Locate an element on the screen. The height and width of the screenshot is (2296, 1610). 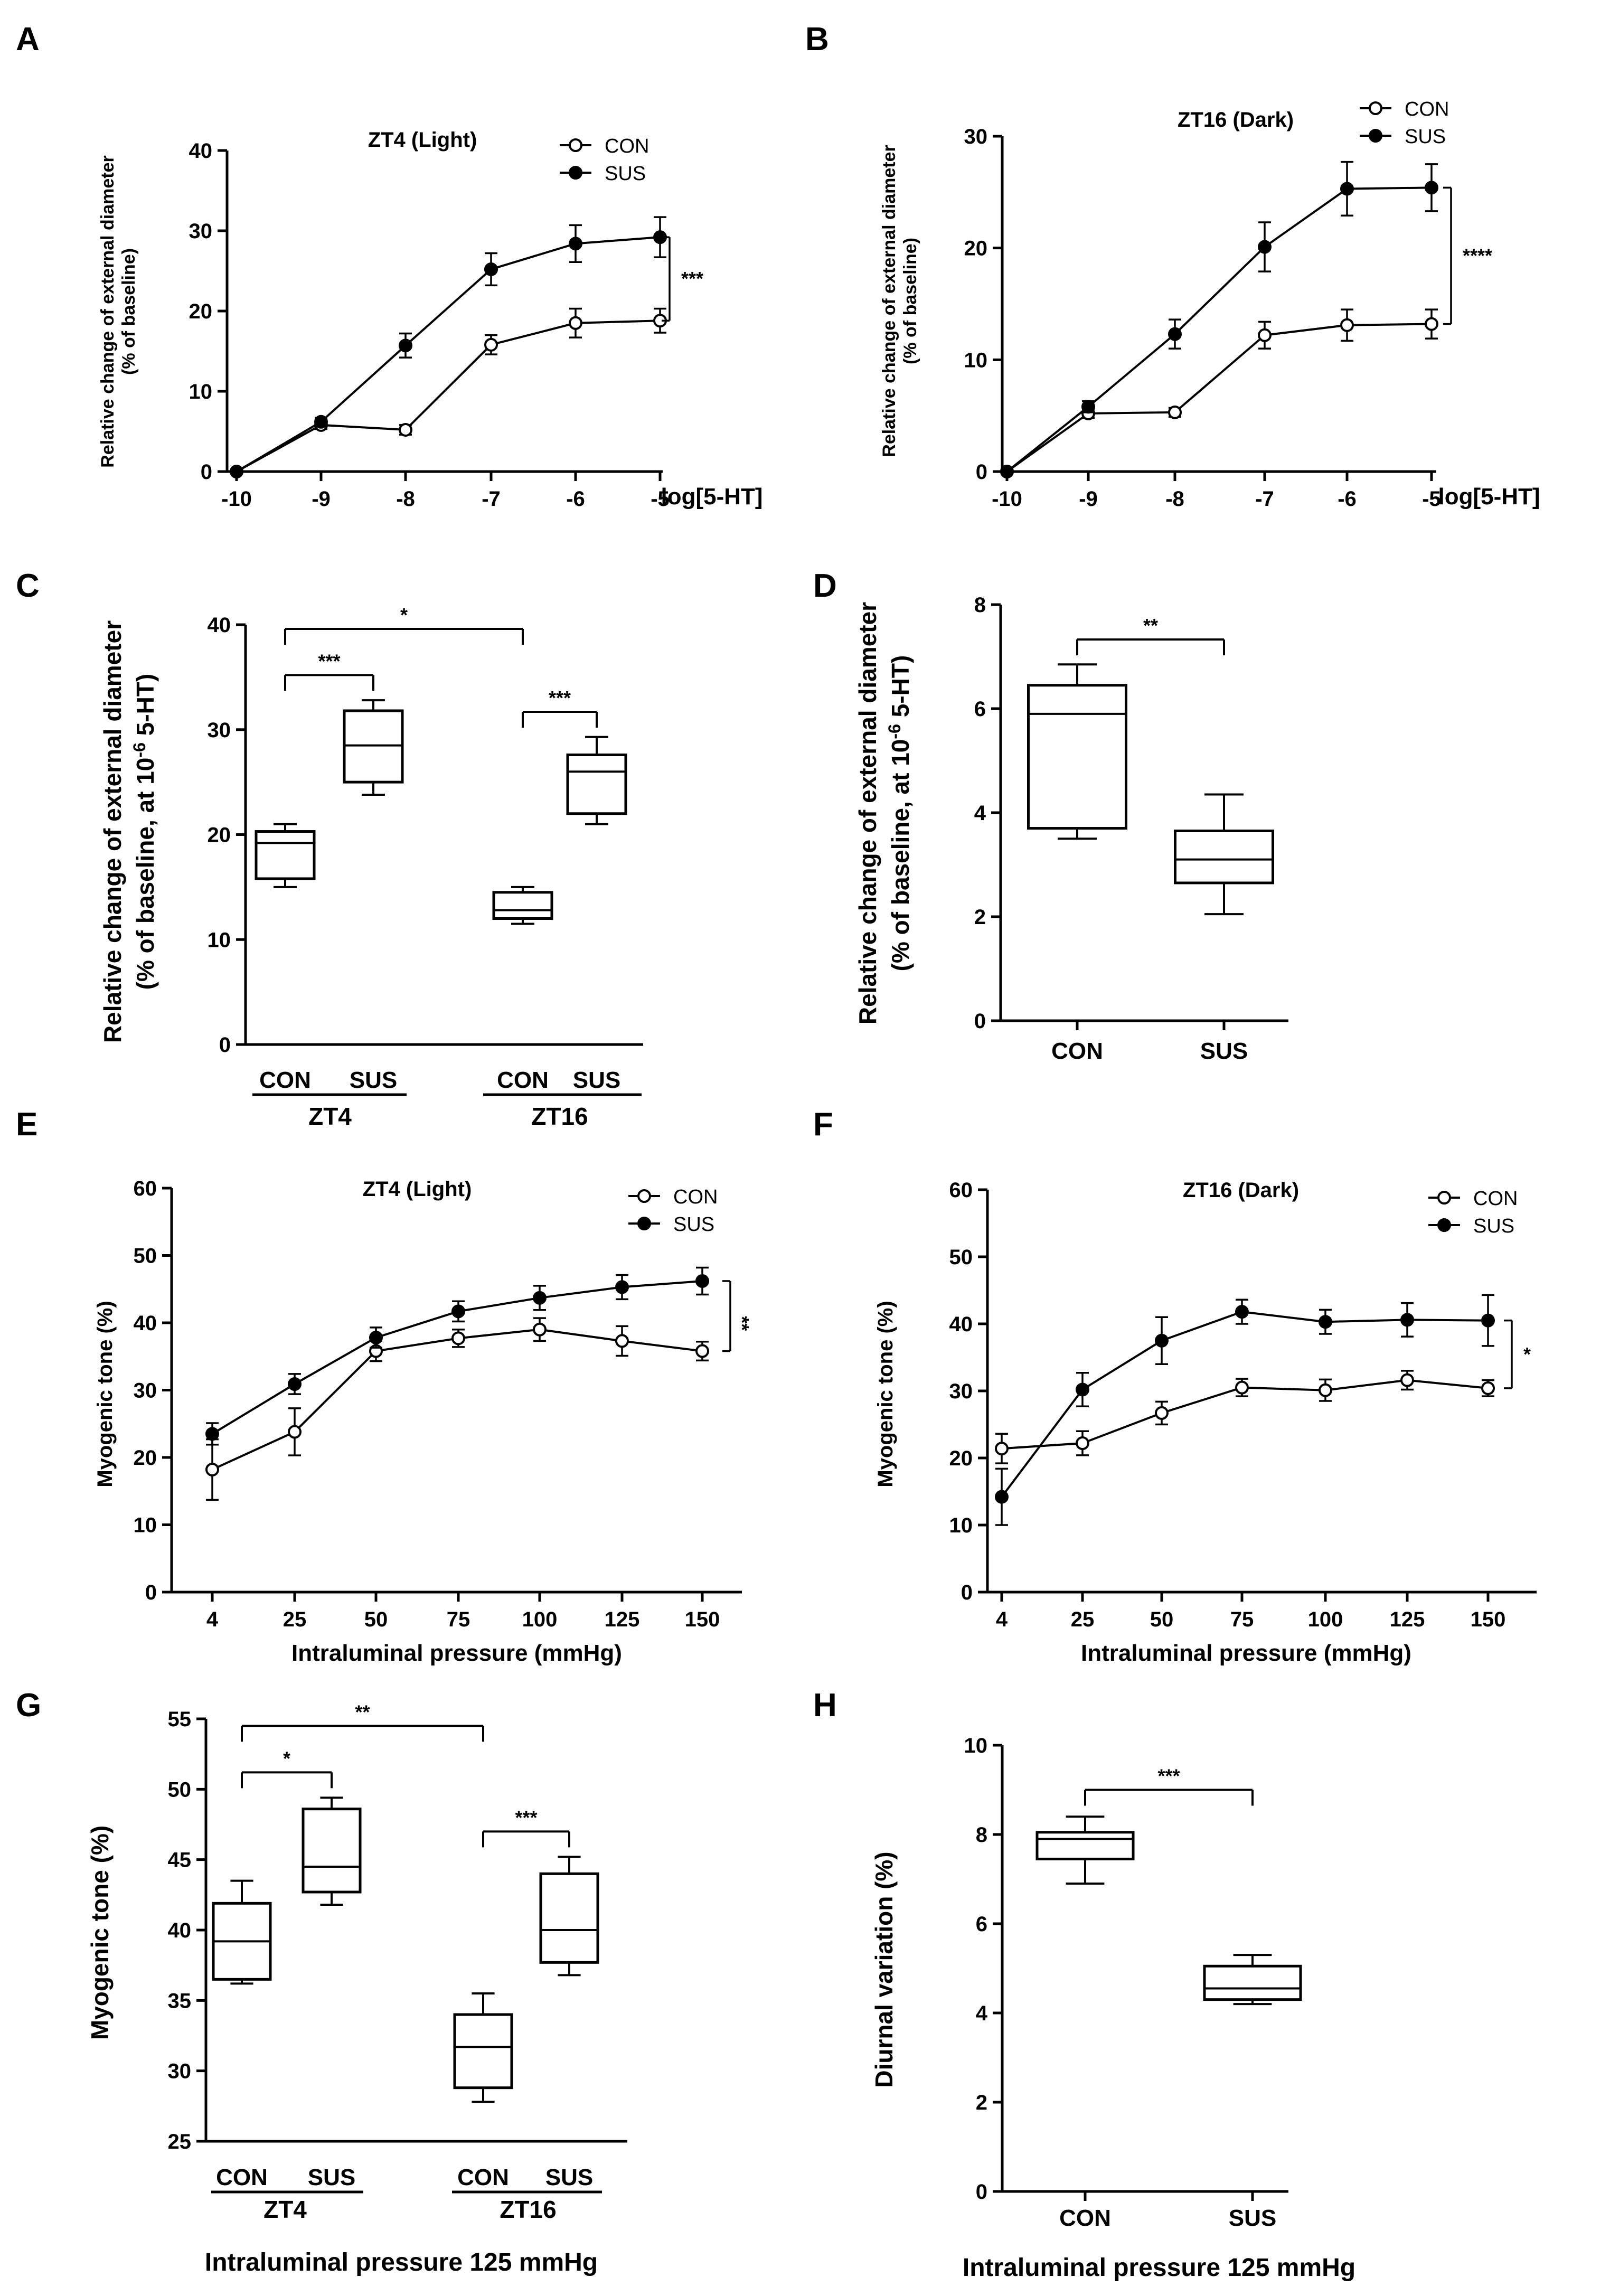
series-line-sus is located at coordinates (1219, 330).